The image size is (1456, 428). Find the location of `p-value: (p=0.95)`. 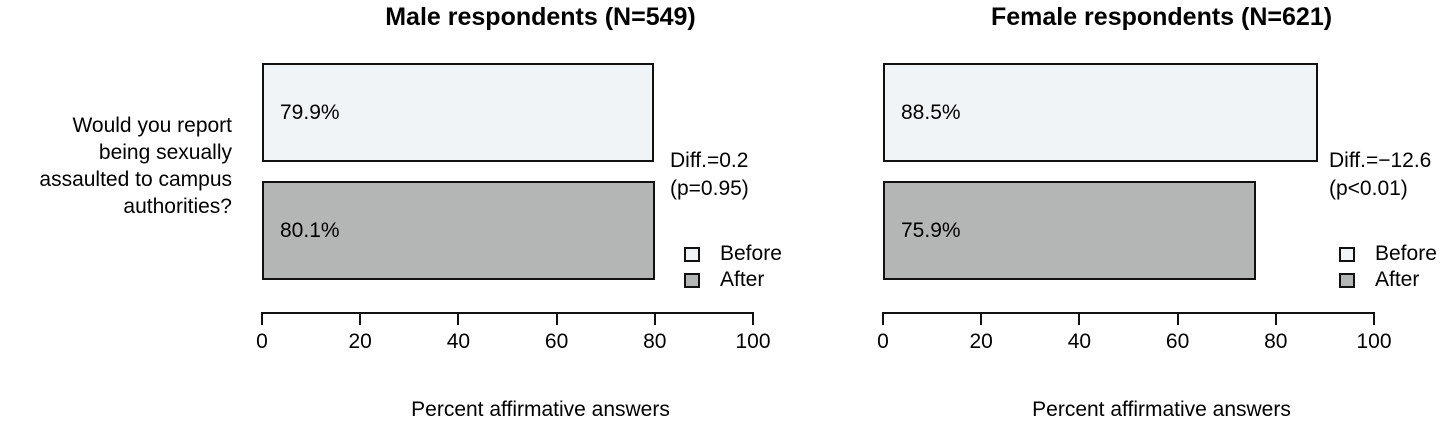

p-value: (p=0.95) is located at coordinates (709, 188).